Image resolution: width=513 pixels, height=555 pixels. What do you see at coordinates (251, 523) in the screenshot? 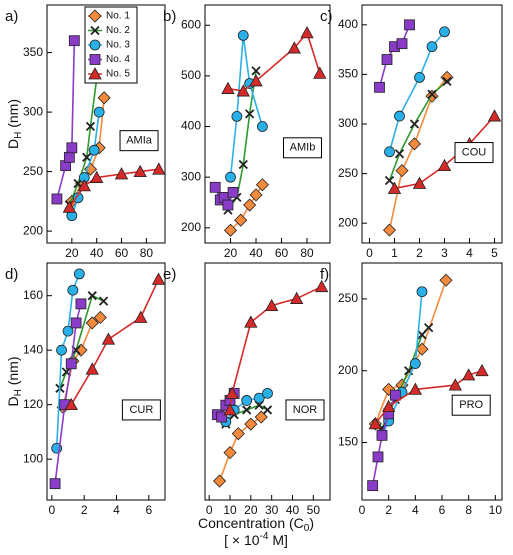
I see `text-part: Concentration (C` at bounding box center [251, 523].